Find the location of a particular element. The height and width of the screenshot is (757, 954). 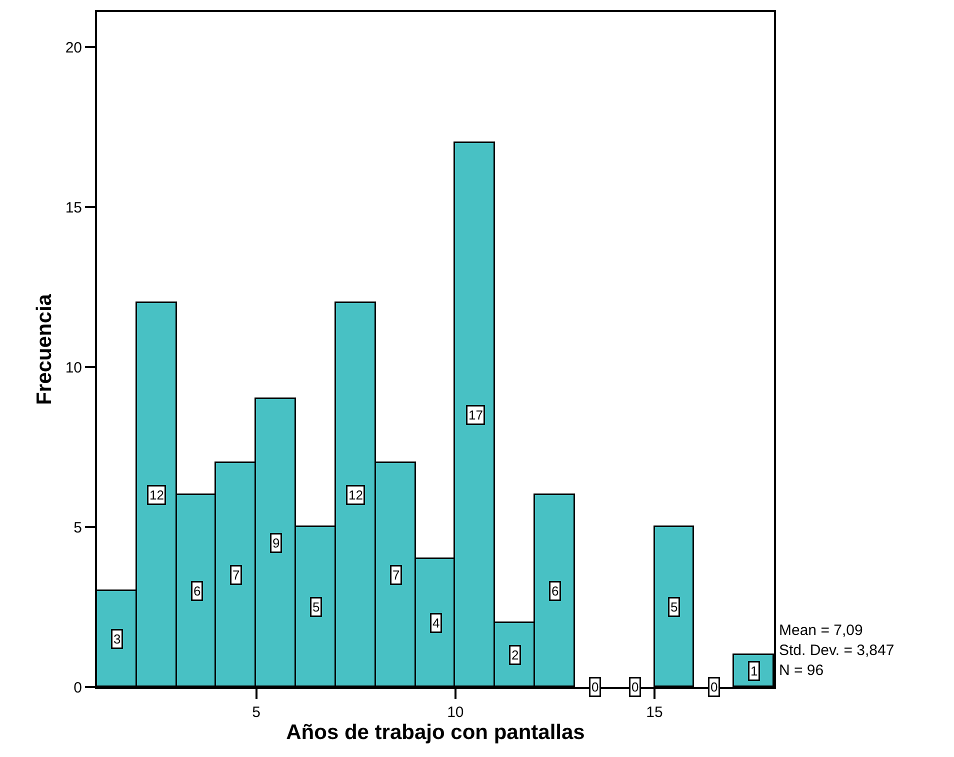

y-tick-label: 0 is located at coordinates (78, 687).